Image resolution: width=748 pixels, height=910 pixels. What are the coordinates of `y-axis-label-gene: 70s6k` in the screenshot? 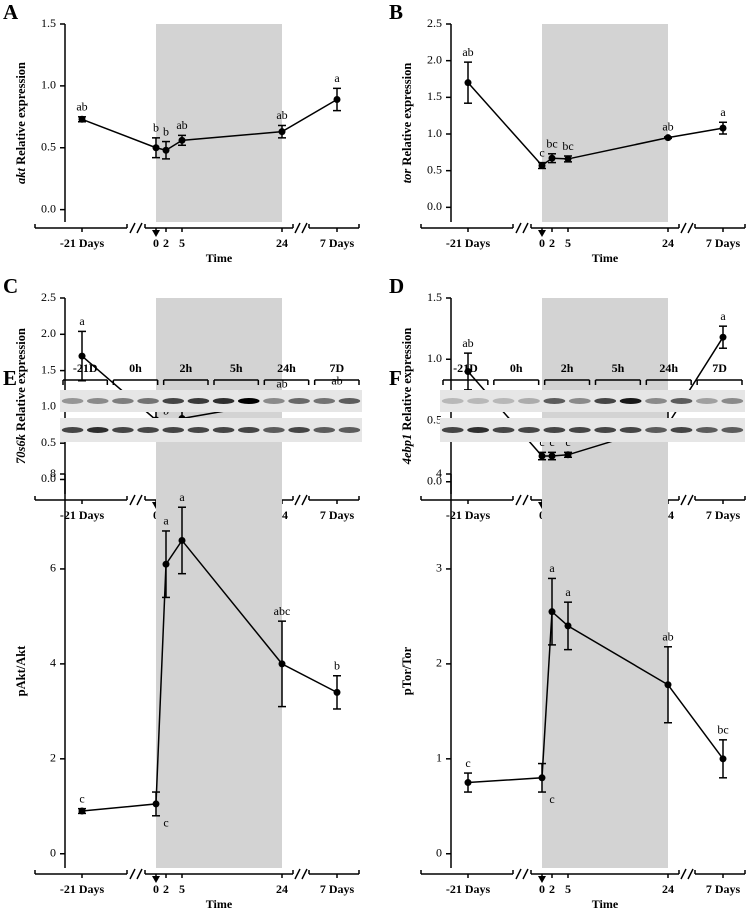 It's located at (21, 448).